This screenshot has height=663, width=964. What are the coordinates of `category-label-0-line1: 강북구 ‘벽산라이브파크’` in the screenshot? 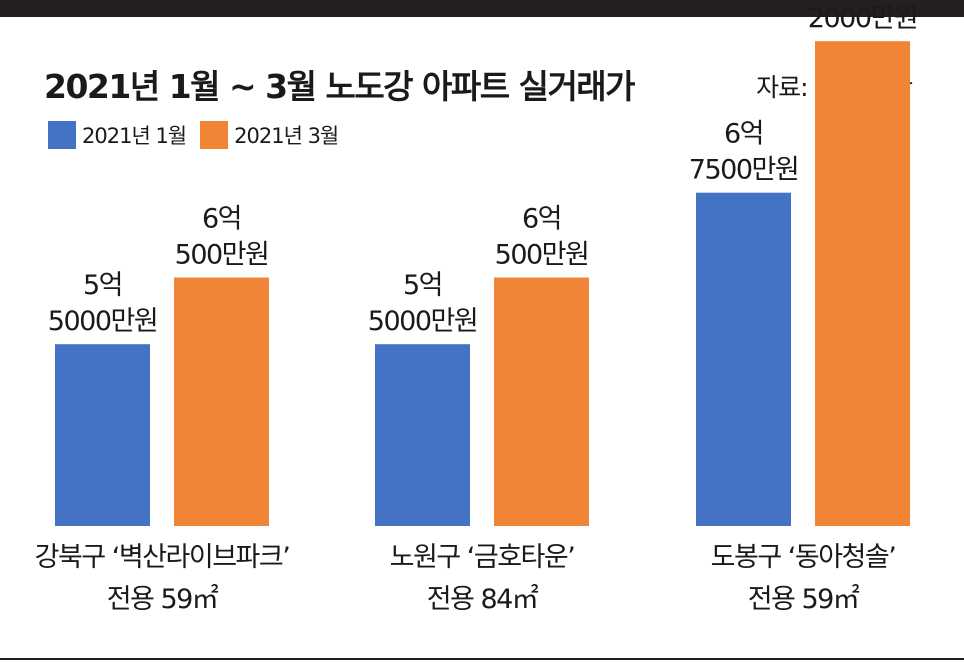 It's located at (162, 557).